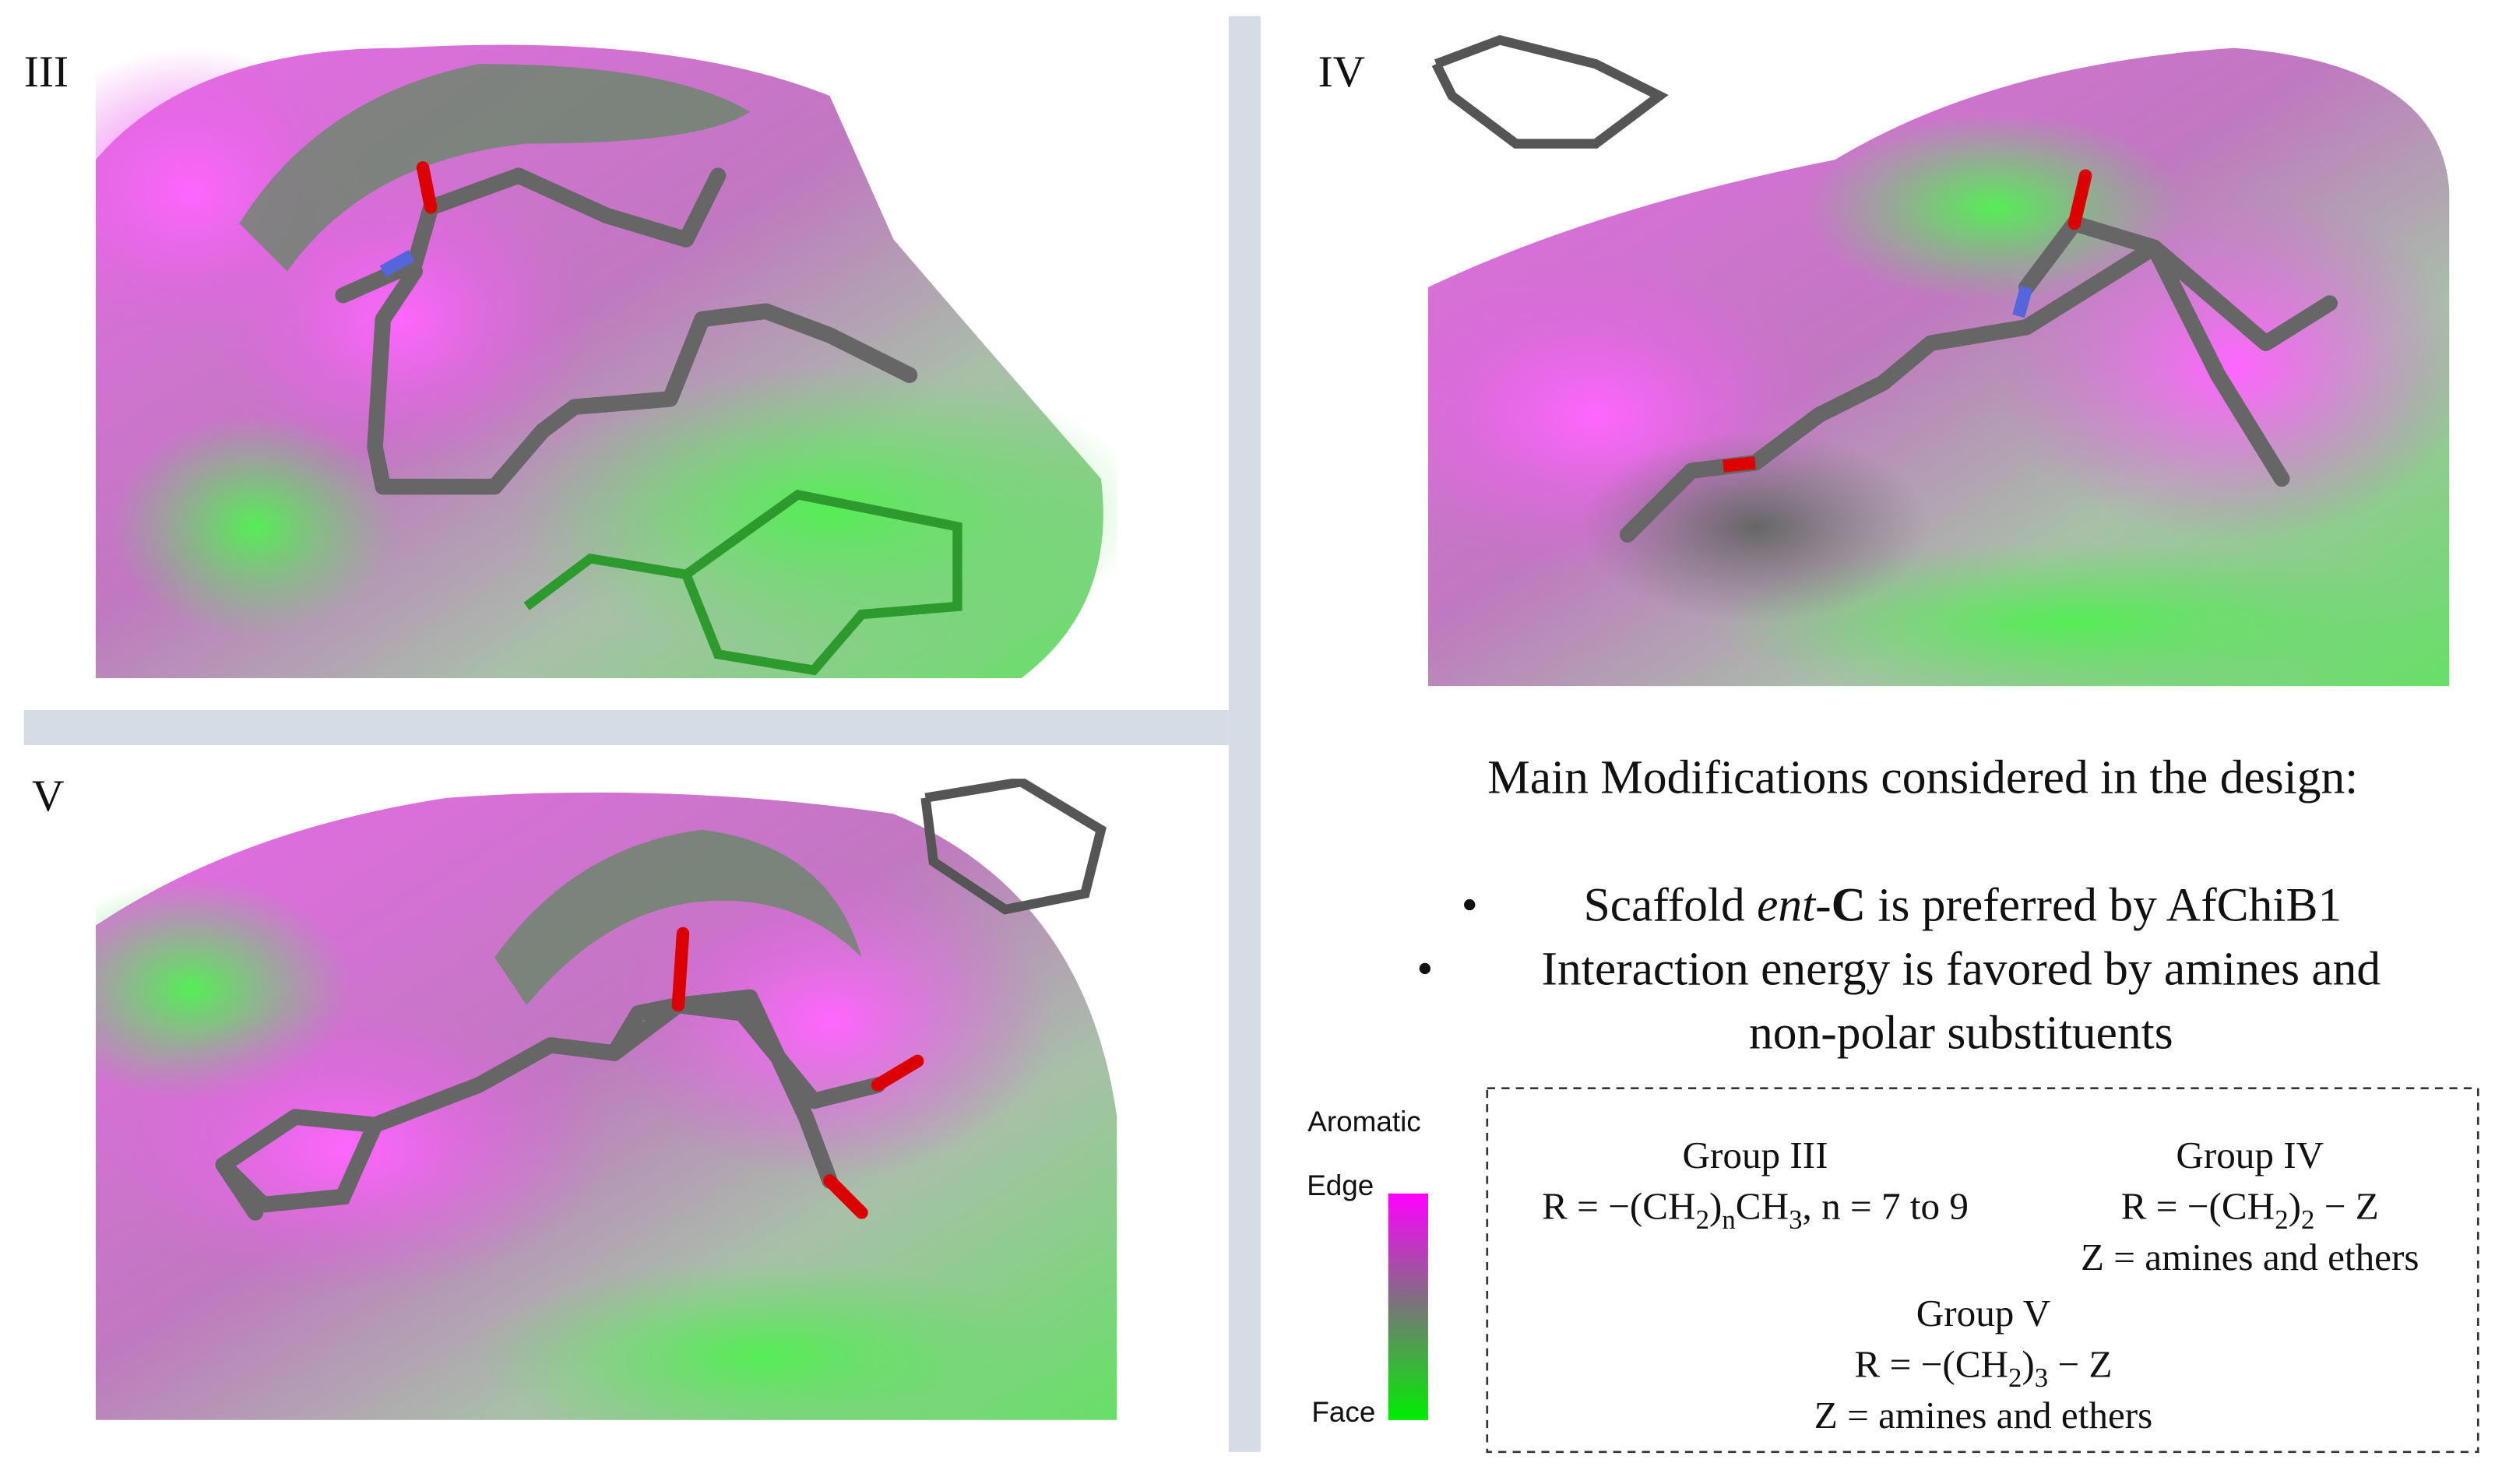  What do you see at coordinates (1408, 1307) in the screenshot?
I see `legend-gradient` at bounding box center [1408, 1307].